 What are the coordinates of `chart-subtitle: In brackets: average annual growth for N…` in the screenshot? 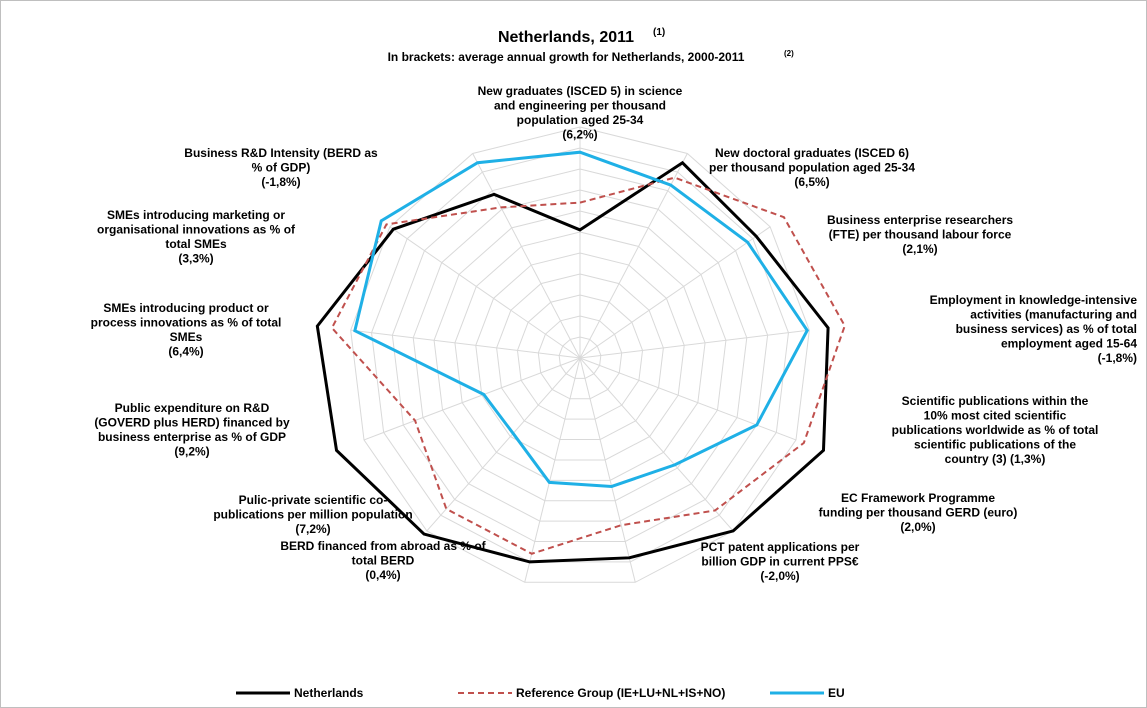 It's located at (566, 57).